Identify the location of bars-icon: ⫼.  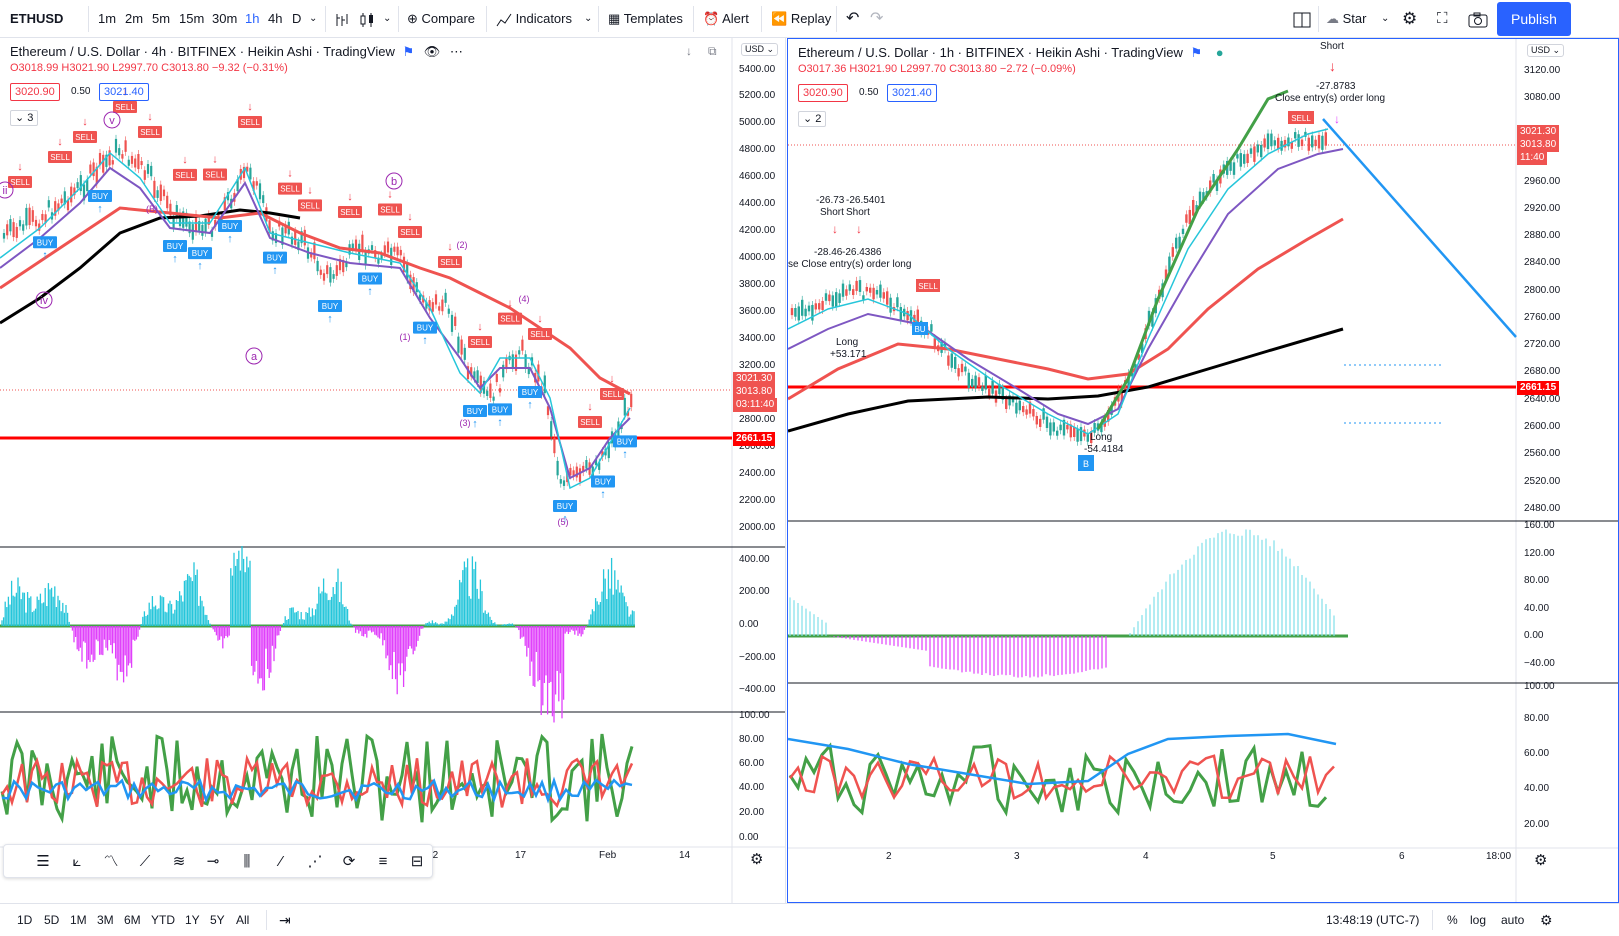
(247, 861).